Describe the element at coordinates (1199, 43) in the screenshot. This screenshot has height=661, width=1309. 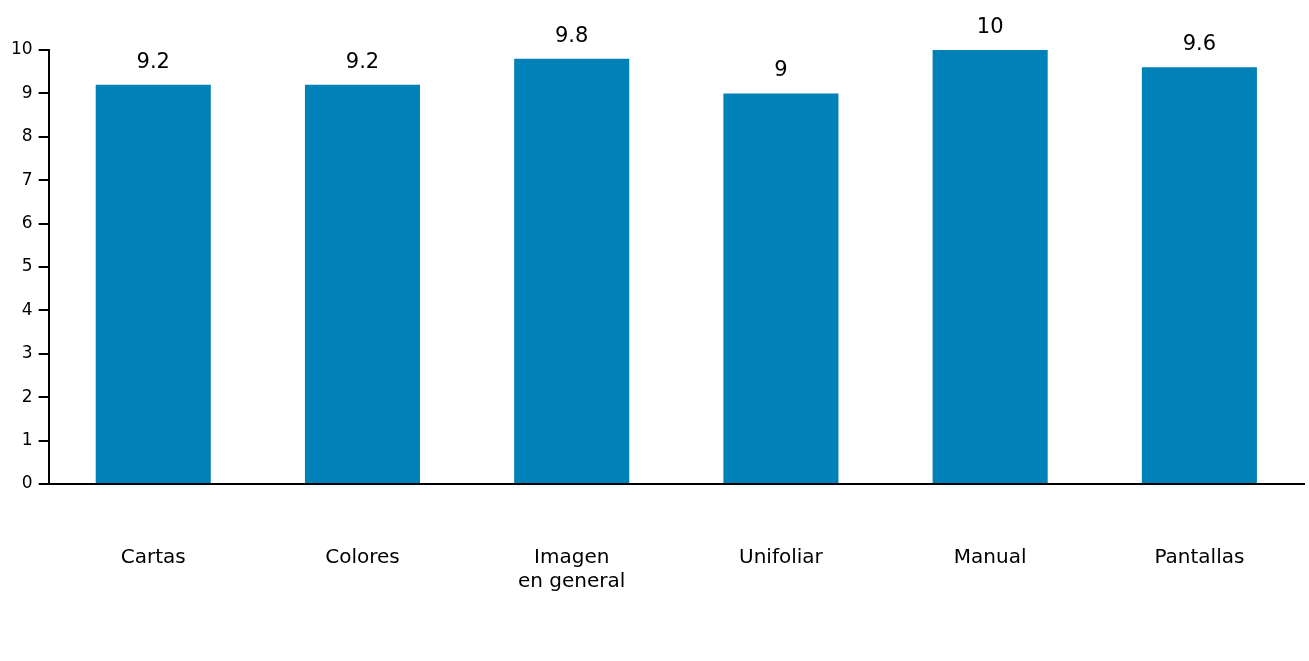
I see `data-label: 9.6` at that location.